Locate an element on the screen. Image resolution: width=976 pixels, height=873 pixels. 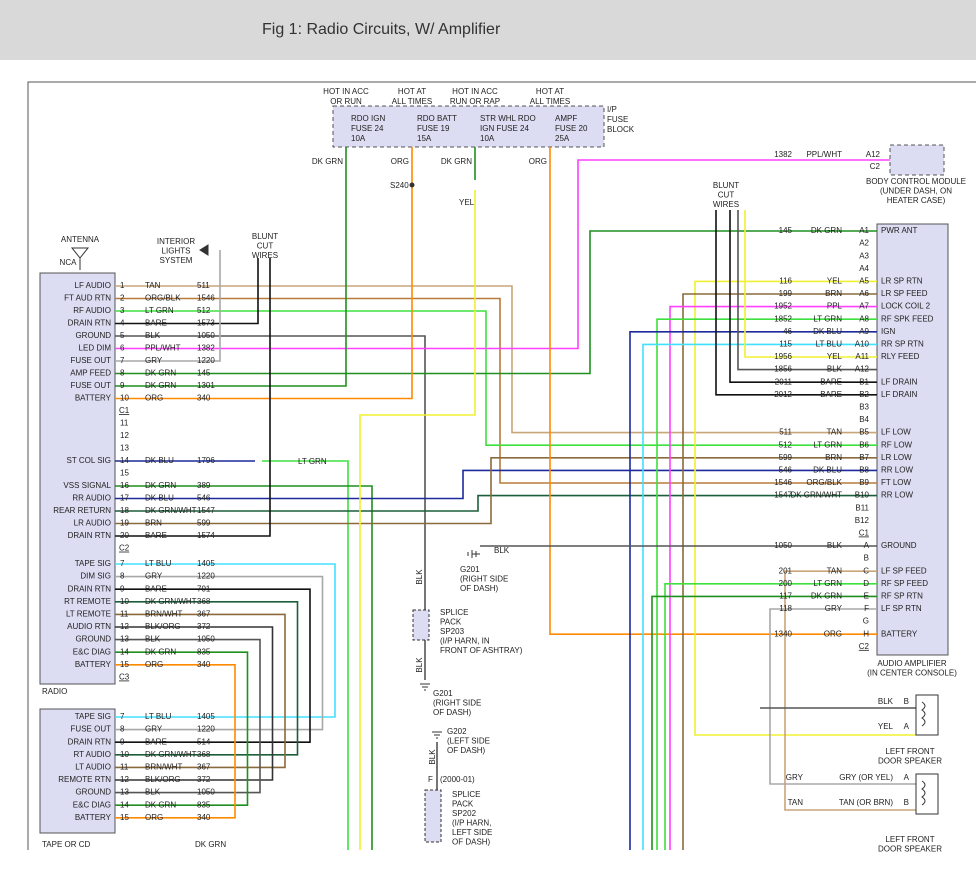
circuit-number: 599 is located at coordinates (786, 457).